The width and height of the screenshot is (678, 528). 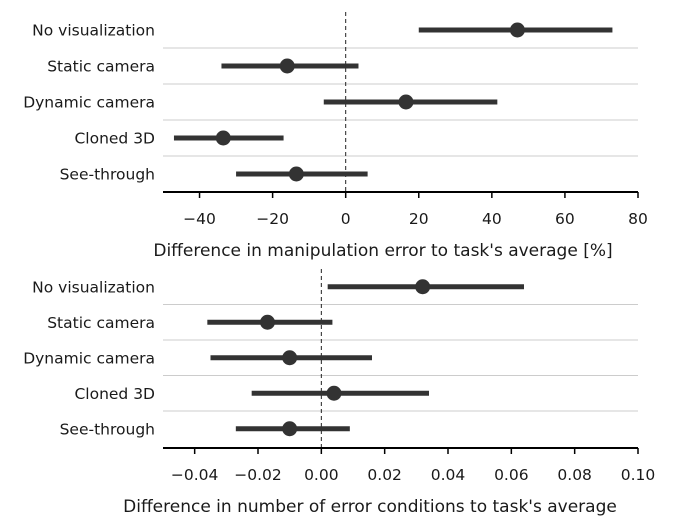 What do you see at coordinates (638, 475) in the screenshot?
I see `x-tick-label: 0.10` at bounding box center [638, 475].